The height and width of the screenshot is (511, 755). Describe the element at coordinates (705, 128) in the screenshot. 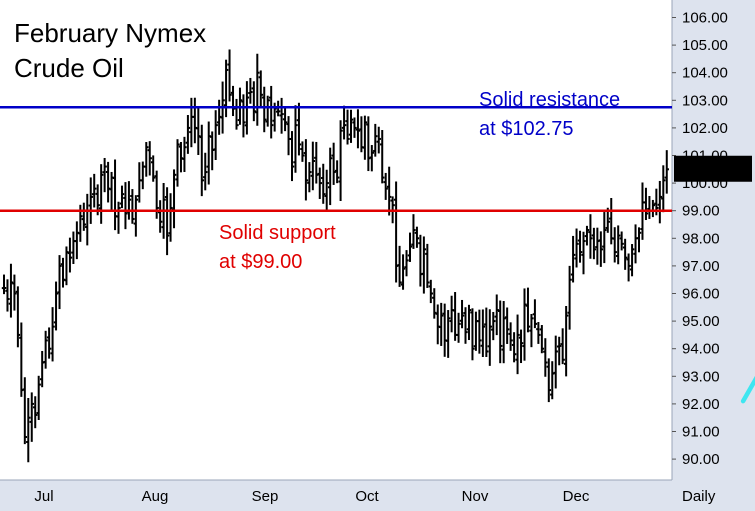

I see `y-tick-label: 102.00` at that location.